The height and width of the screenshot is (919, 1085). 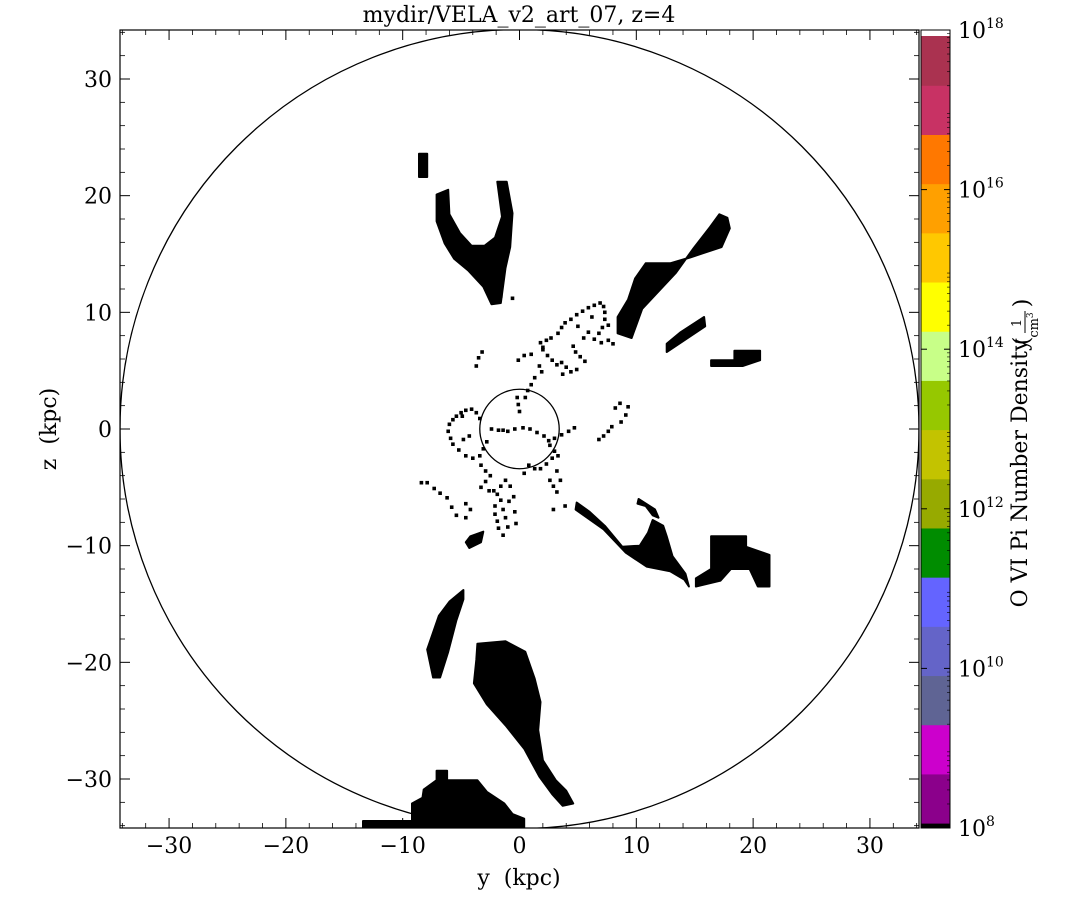 I want to click on colorbar-tick-label: 1014, so click(x=981, y=349).